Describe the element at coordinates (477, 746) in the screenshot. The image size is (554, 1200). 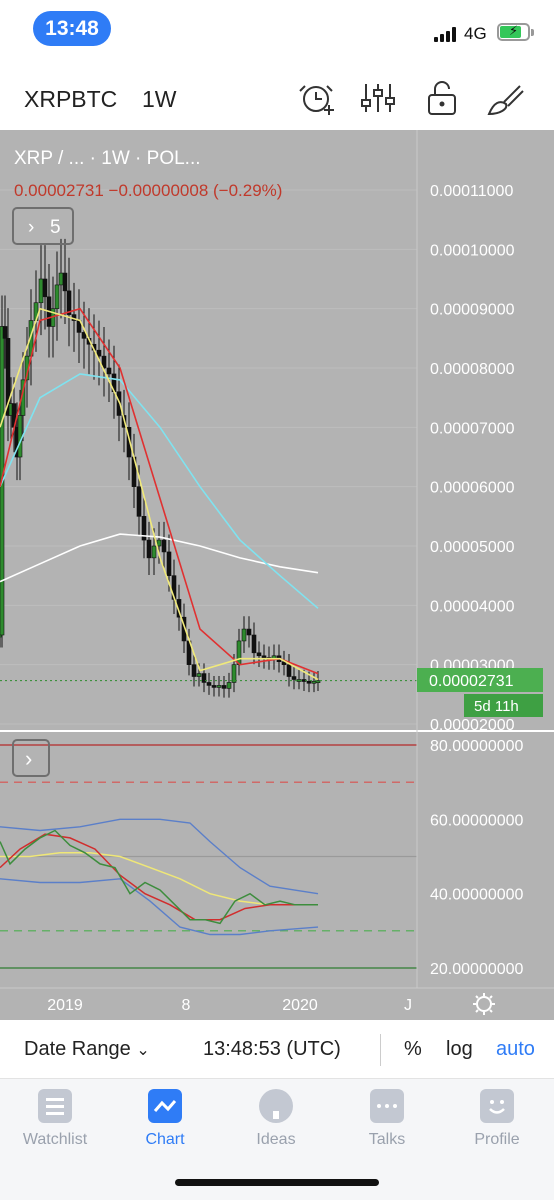
I see `oscillator-tick-label: 80.00000000` at that location.